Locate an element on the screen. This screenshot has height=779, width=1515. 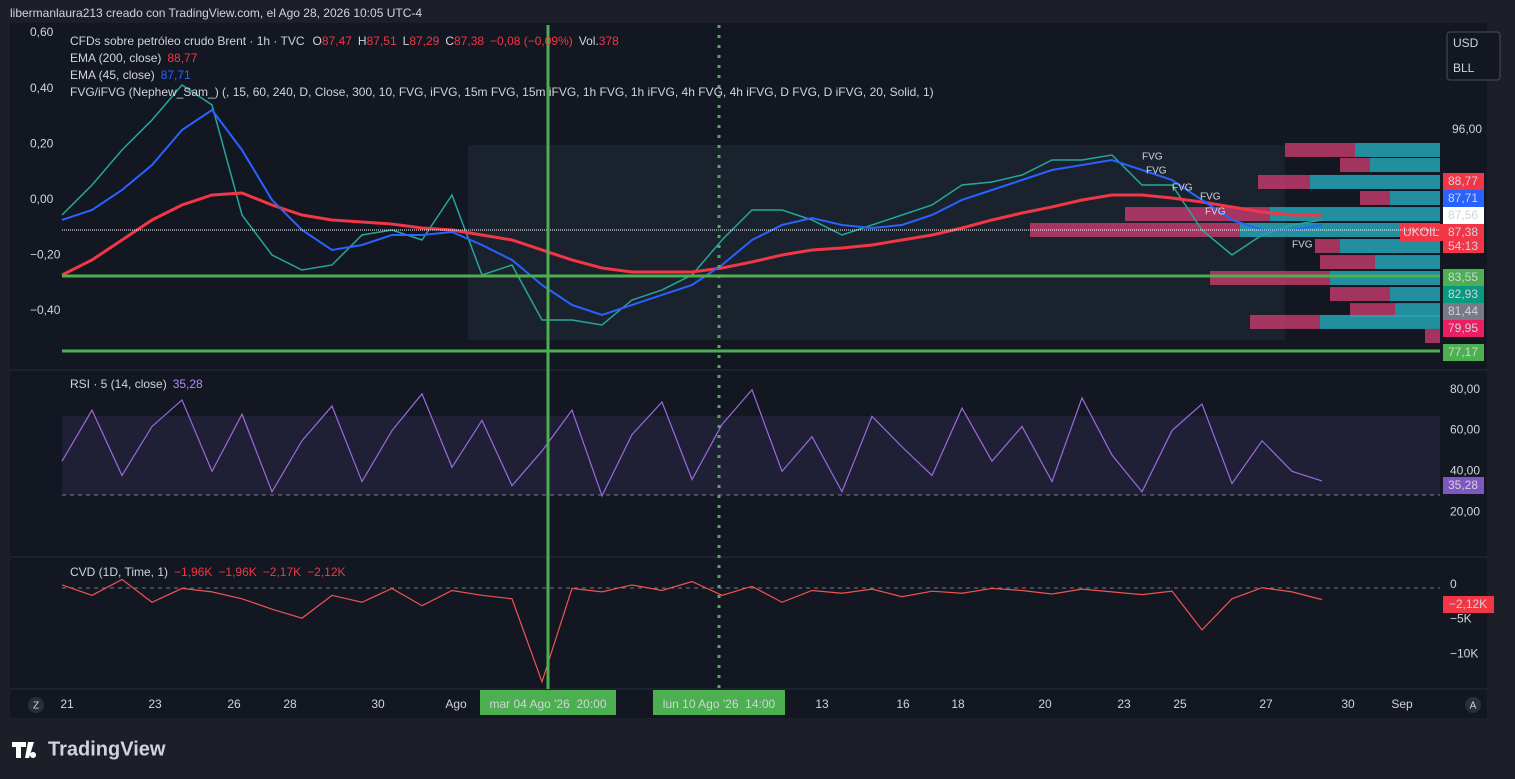
legend-ema45: EMA (45, close) 87,71 is located at coordinates (130, 75).